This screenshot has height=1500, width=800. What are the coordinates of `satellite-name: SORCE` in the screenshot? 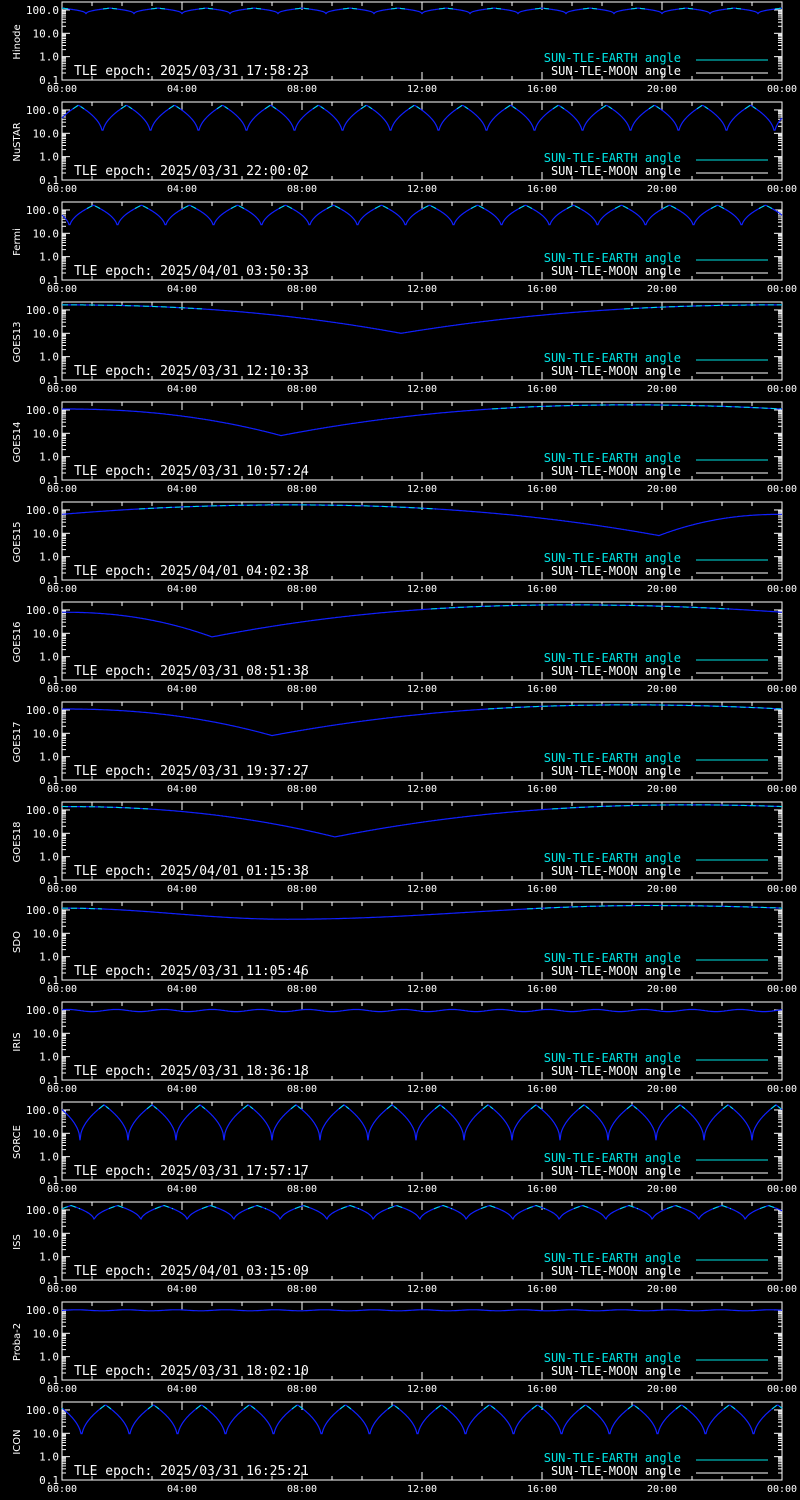 It's located at (17, 1142).